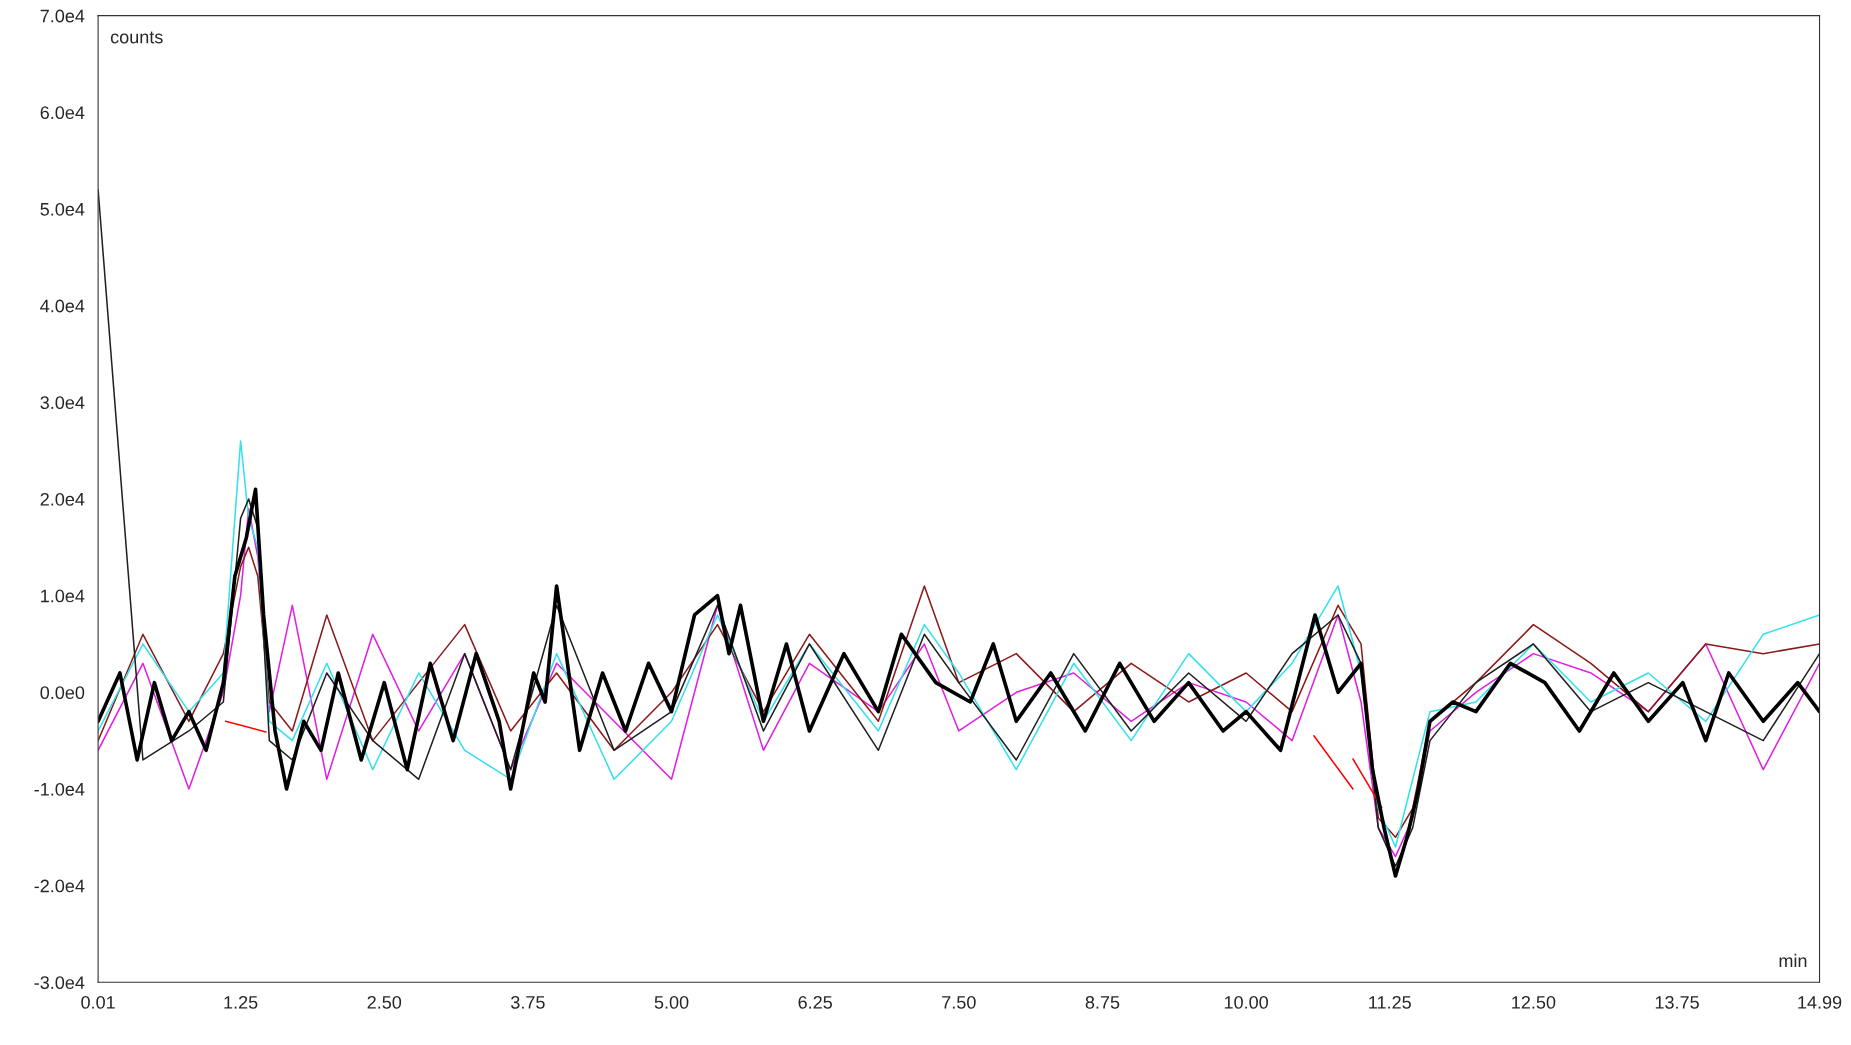 Image resolution: width=1851 pixels, height=1045 pixels. What do you see at coordinates (1820, 1002) in the screenshot?
I see `x-tick-label: 14.99` at bounding box center [1820, 1002].